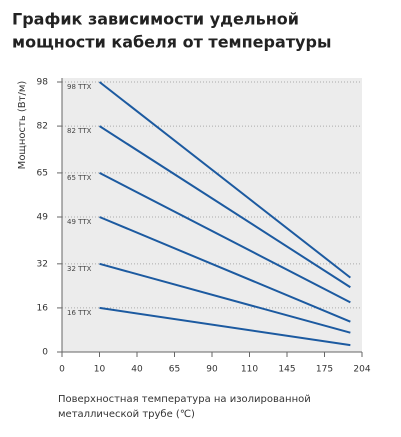  I want to click on y-tick-label: 16, so click(43, 308).